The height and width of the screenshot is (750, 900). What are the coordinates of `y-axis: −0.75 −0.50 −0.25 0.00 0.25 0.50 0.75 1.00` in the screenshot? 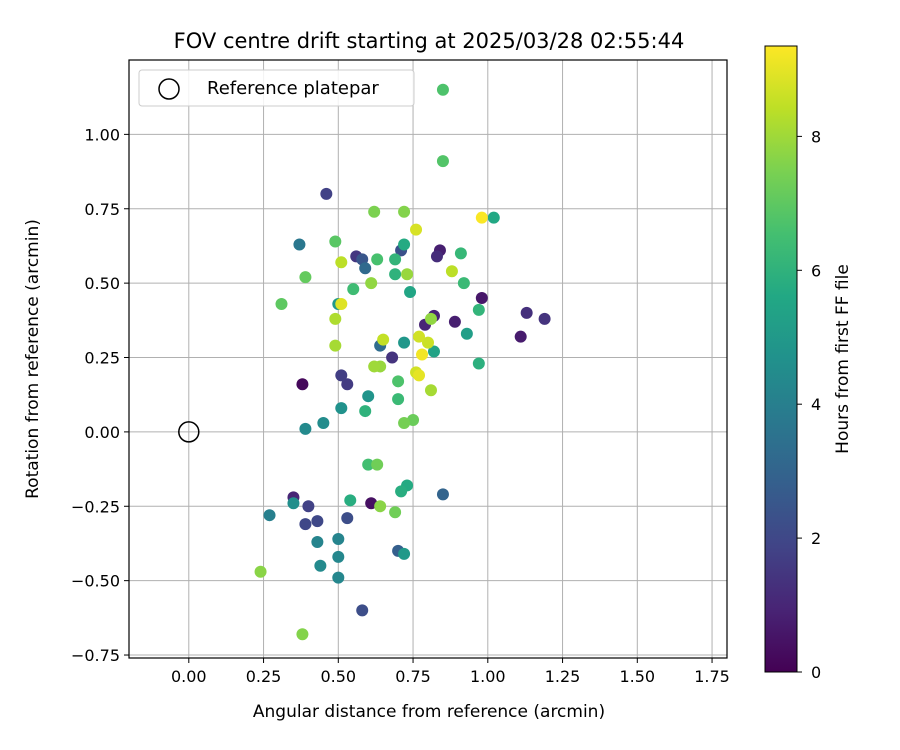 It's located at (100, 395).